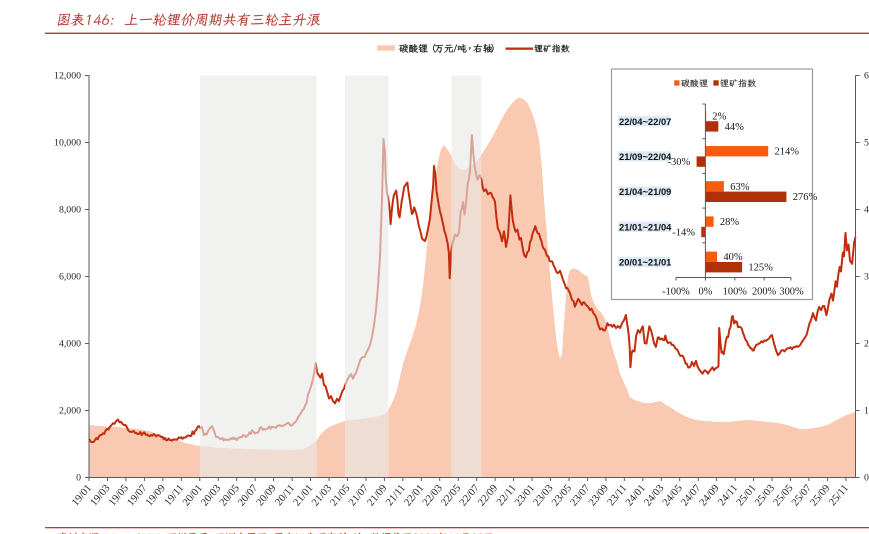 This screenshot has height=534, width=869. Describe the element at coordinates (735, 291) in the screenshot. I see `svg-text: 100%` at that location.